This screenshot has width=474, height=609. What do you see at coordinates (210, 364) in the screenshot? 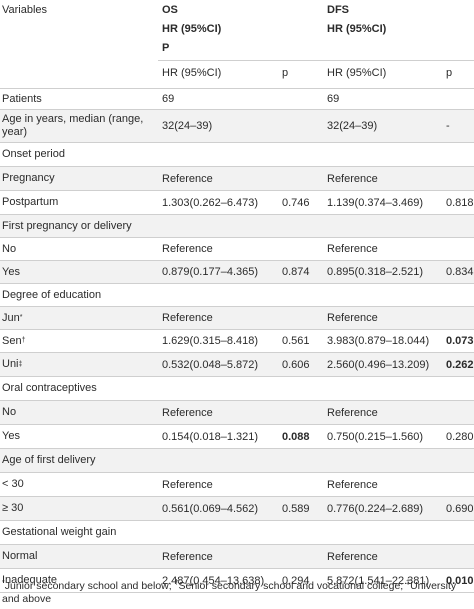
I see `os-hr-cell: 0.532(0.048–5.872)` at bounding box center [210, 364].